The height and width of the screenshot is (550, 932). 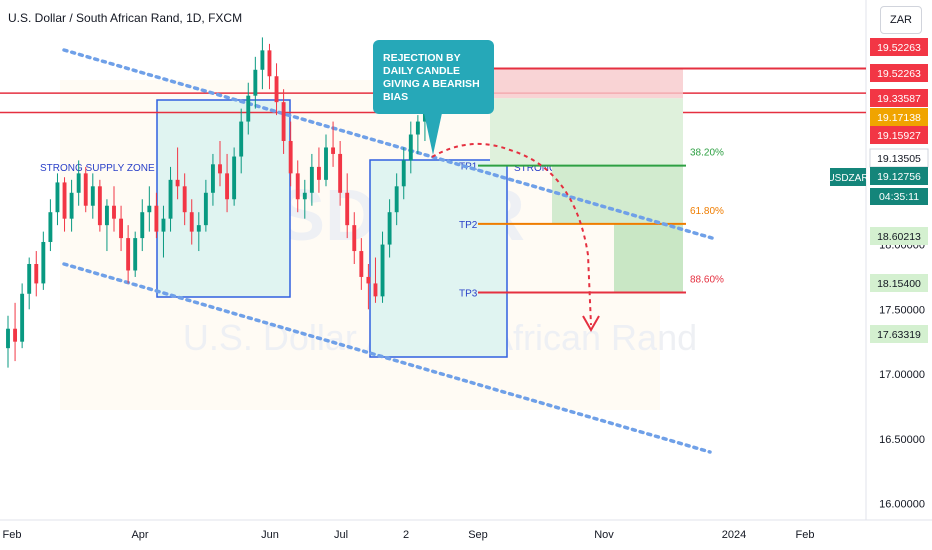 I want to click on stop-loss-zone, so click(x=586, y=83).